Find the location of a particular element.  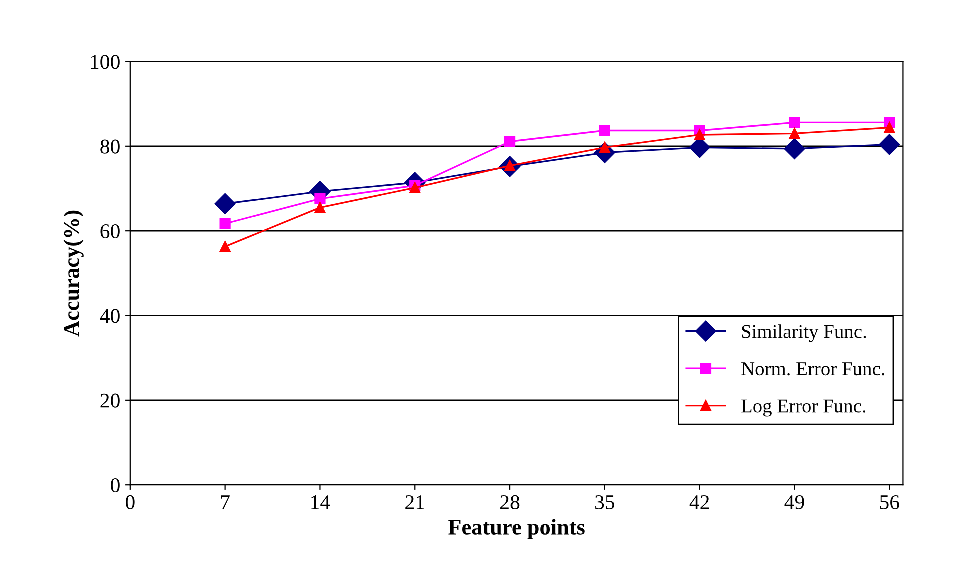

x-tick-label: 28 is located at coordinates (510, 502).